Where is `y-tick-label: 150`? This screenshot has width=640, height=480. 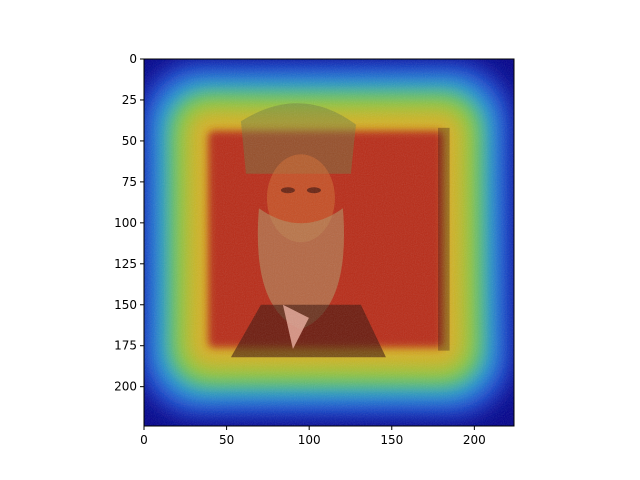 y-tick-label: 150 is located at coordinates (125, 305).